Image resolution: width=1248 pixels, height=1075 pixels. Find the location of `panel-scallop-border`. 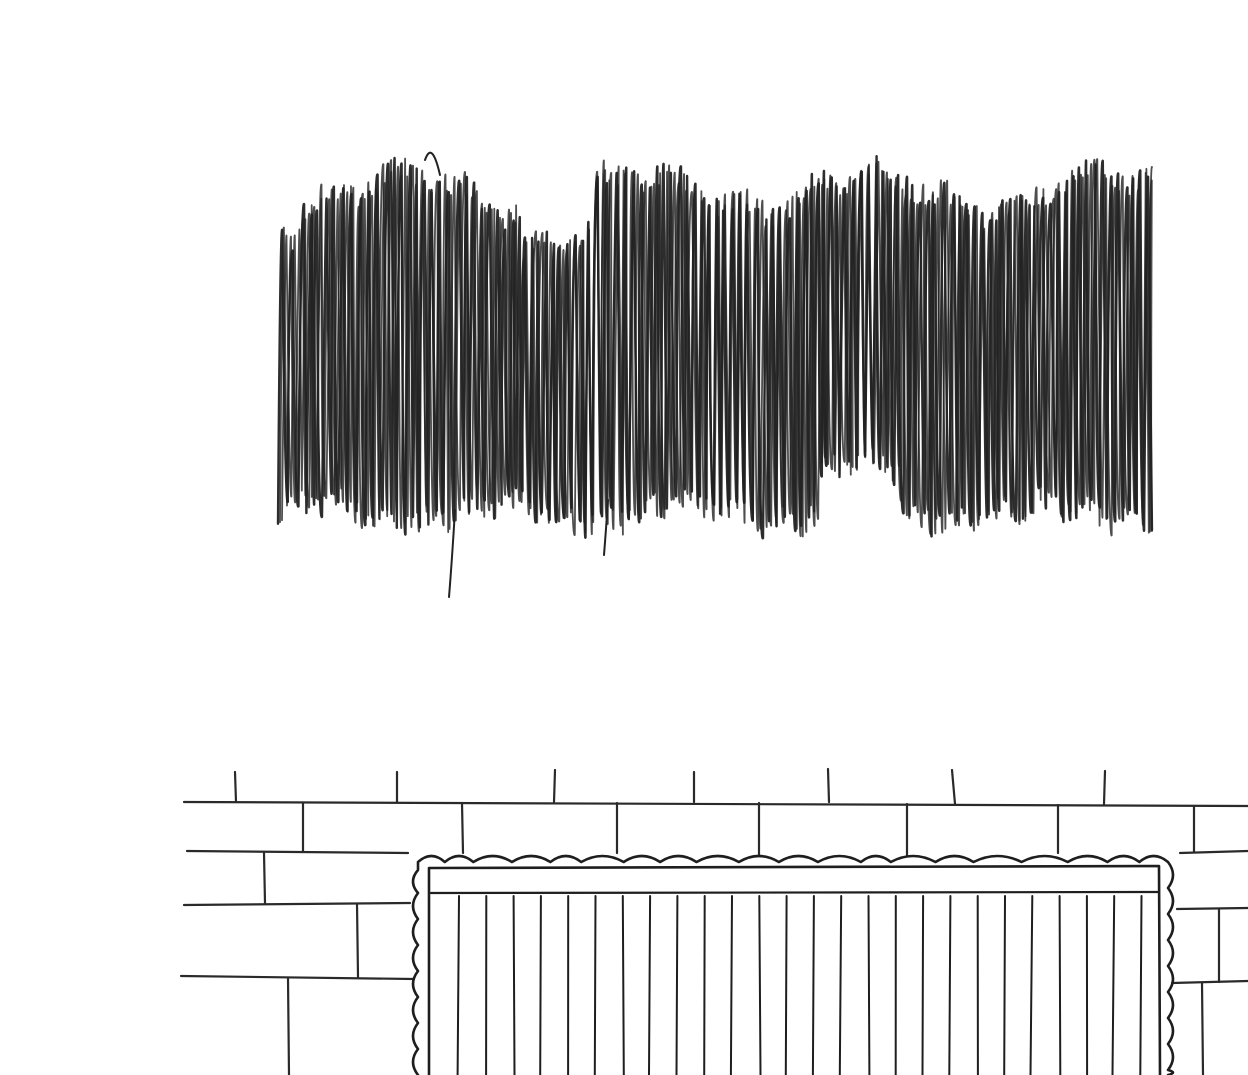

panel-scallop-border is located at coordinates (793, 964).